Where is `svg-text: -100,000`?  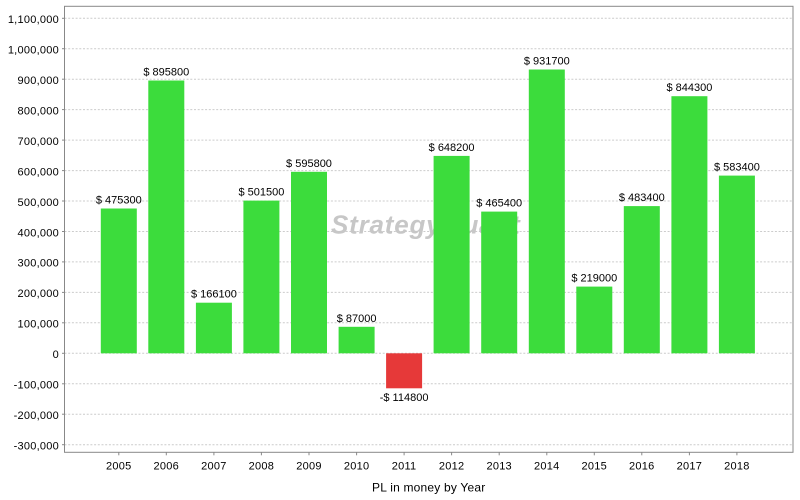 svg-text: -100,000 is located at coordinates (36, 386).